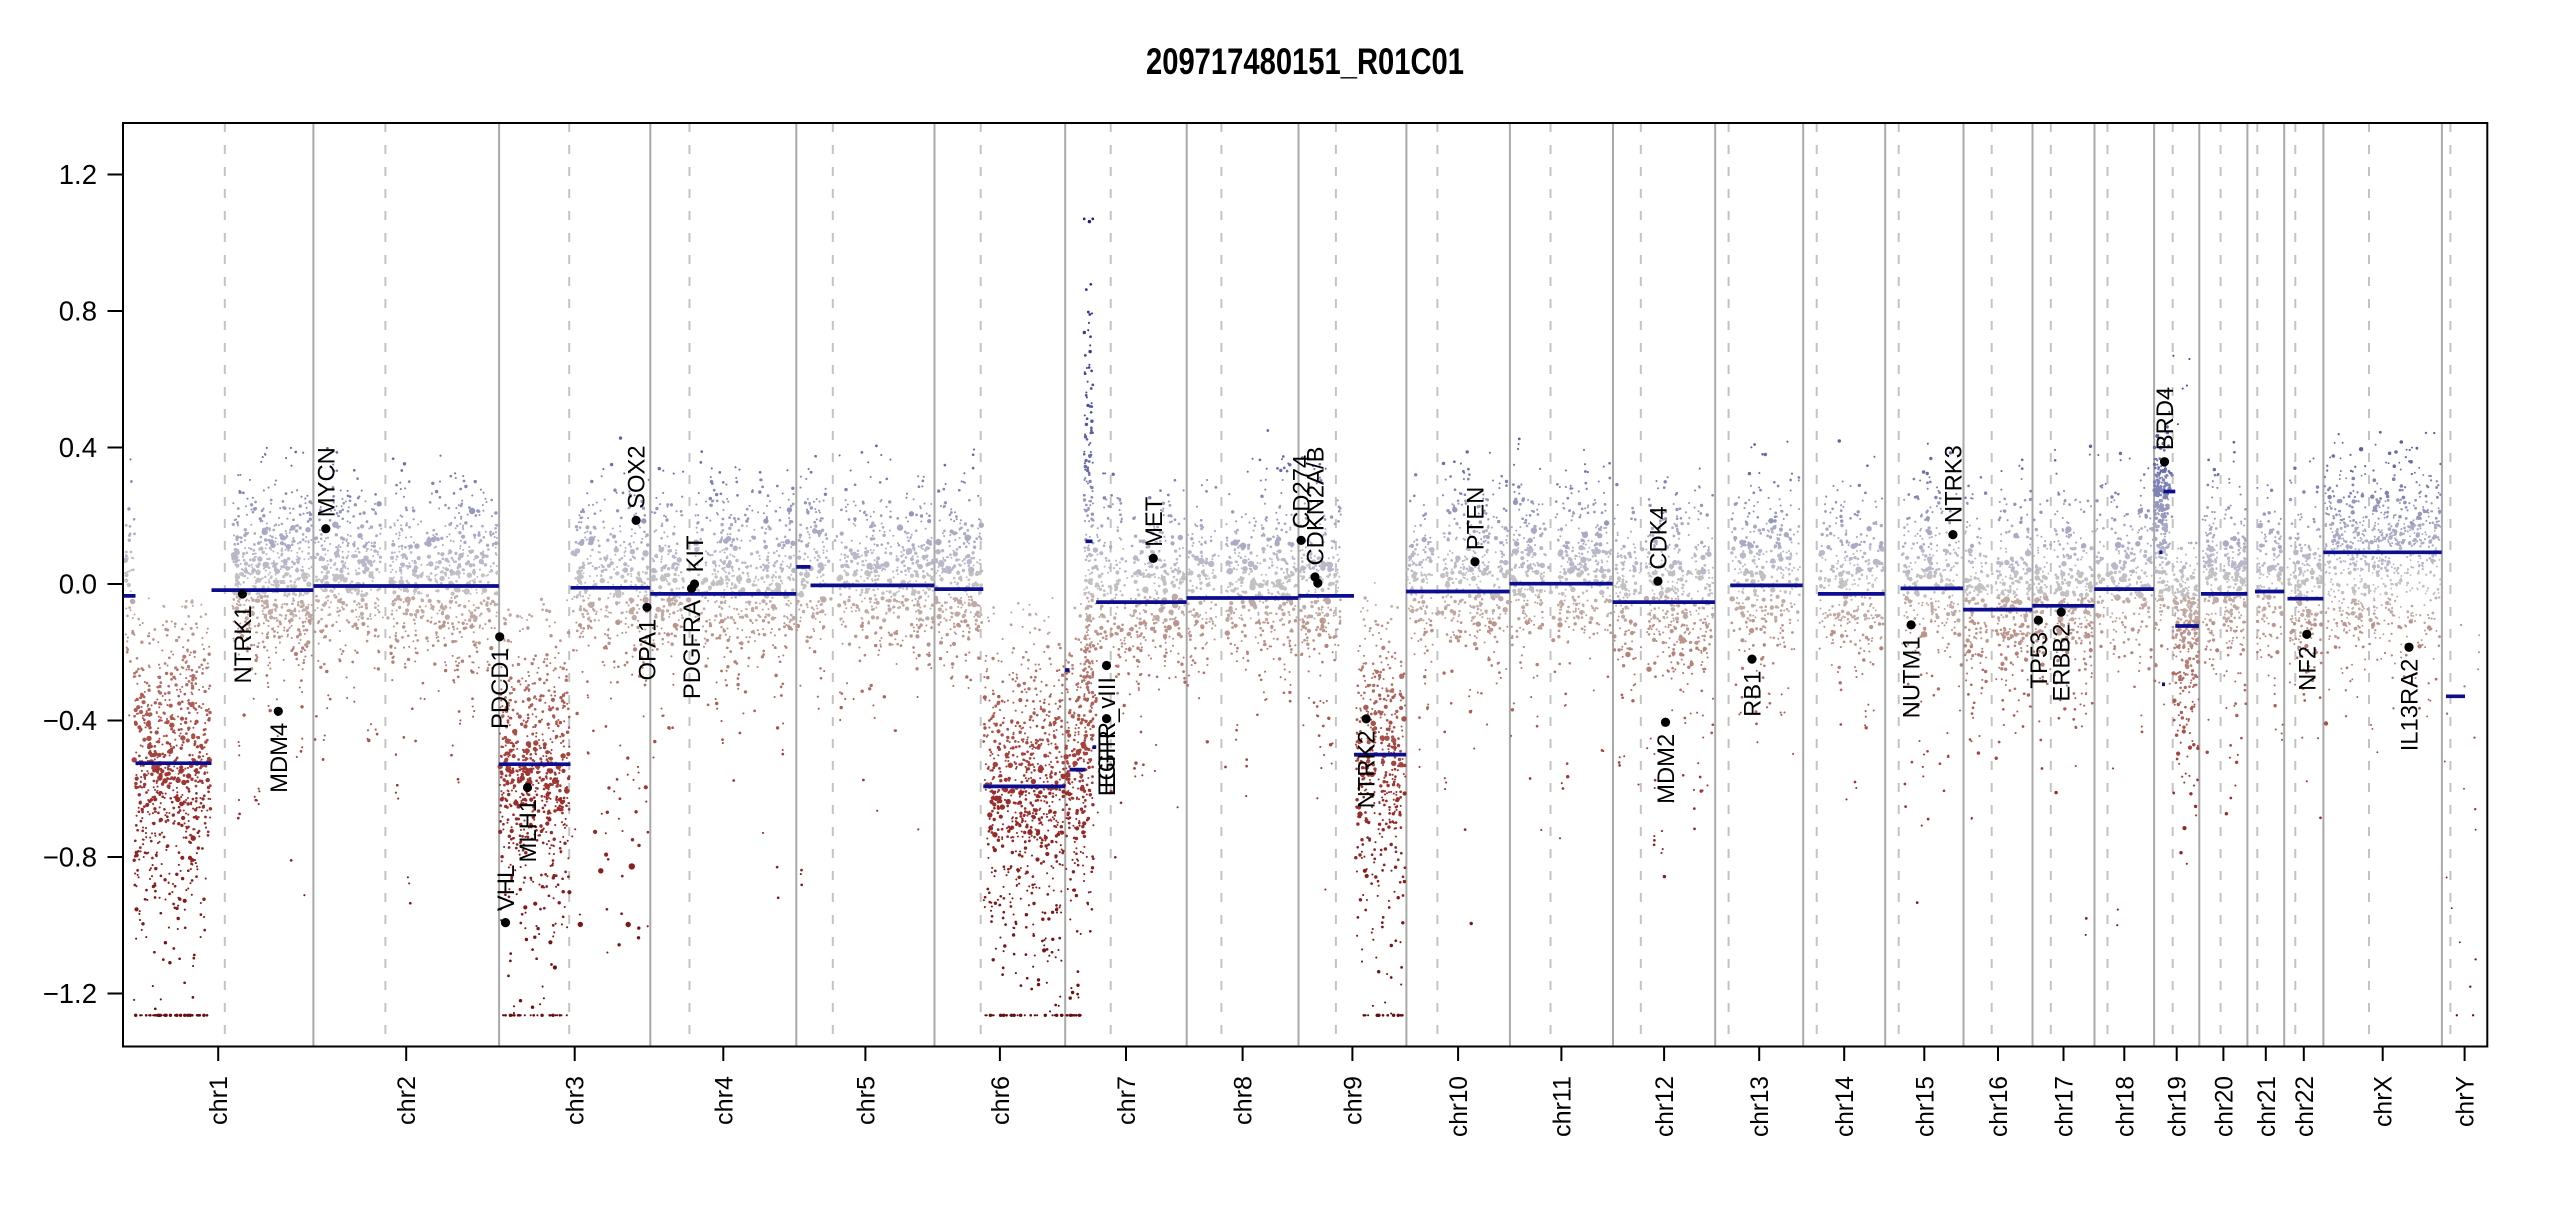 Image resolution: width=2550 pixels, height=1205 pixels. Describe the element at coordinates (1925, 1106) in the screenshot. I see `svg-text: chr15` at that location.